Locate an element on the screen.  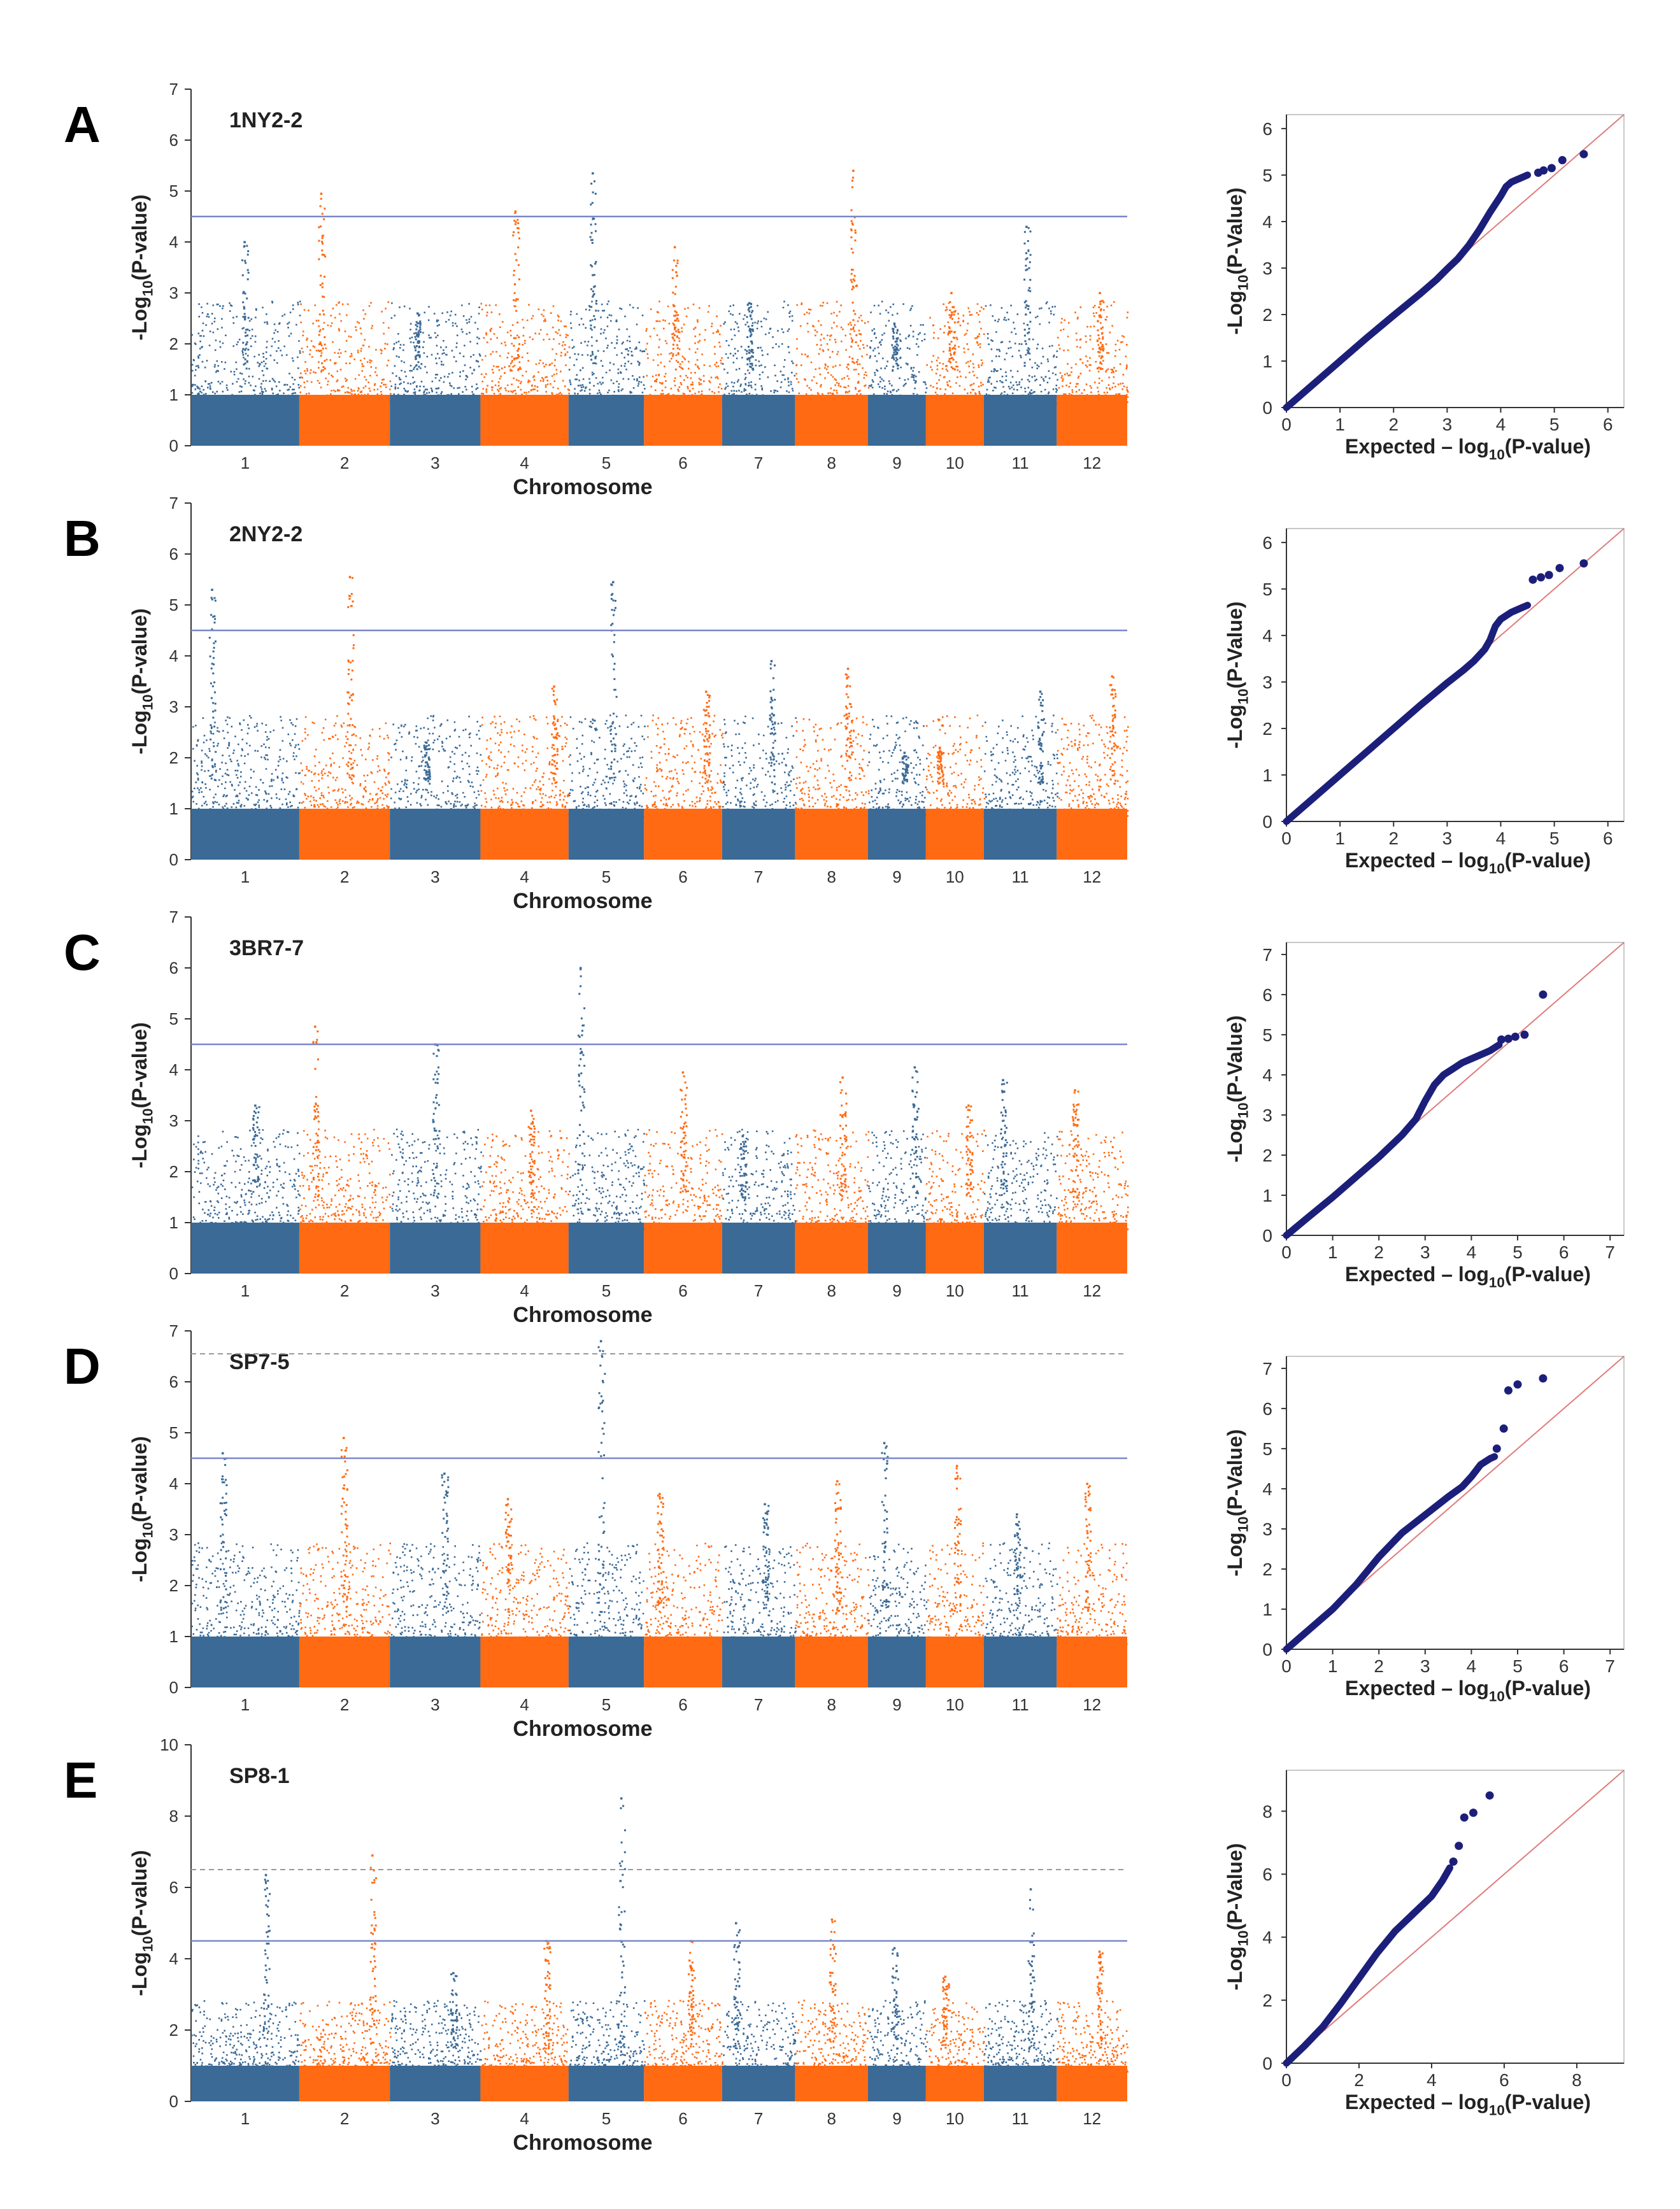
x-tick-label: 10 is located at coordinates (955, 1704).